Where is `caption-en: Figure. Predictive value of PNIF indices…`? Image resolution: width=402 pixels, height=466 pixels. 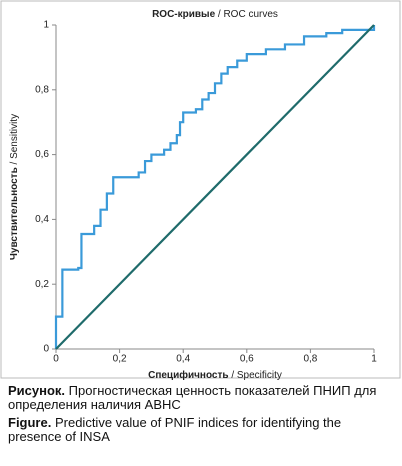
caption-en: Figure. Predictive value of PNIF indices… is located at coordinates (202, 430).